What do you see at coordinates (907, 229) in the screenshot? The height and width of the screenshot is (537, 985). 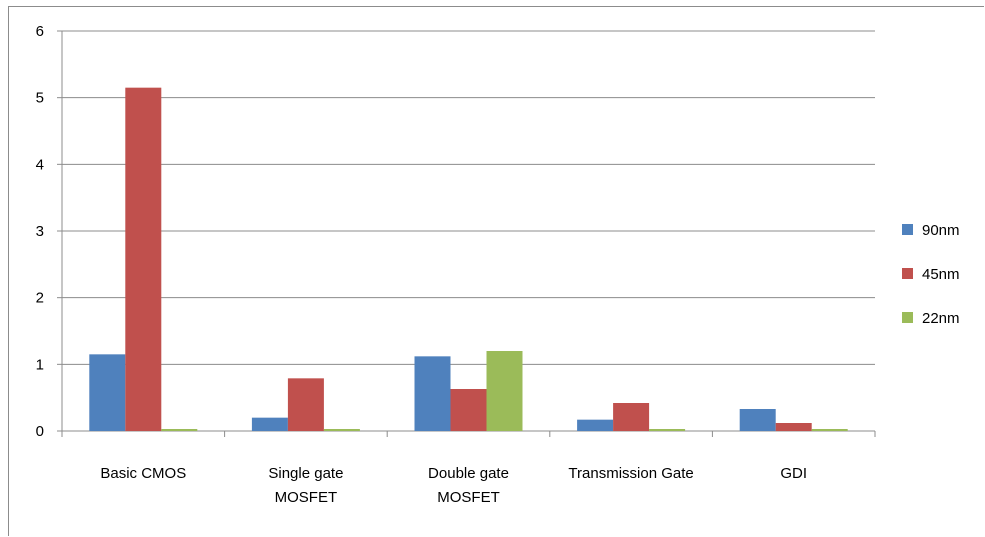 I see `legend-swatch-90nm` at bounding box center [907, 229].